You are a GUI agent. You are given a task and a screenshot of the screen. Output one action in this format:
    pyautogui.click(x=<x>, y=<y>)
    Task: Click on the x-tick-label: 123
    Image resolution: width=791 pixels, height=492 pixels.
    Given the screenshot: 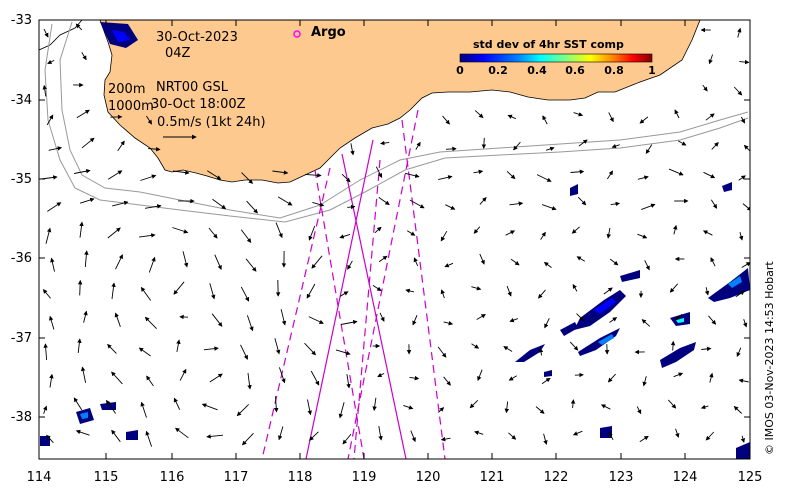 What is the action you would take?
    pyautogui.click(x=621, y=477)
    